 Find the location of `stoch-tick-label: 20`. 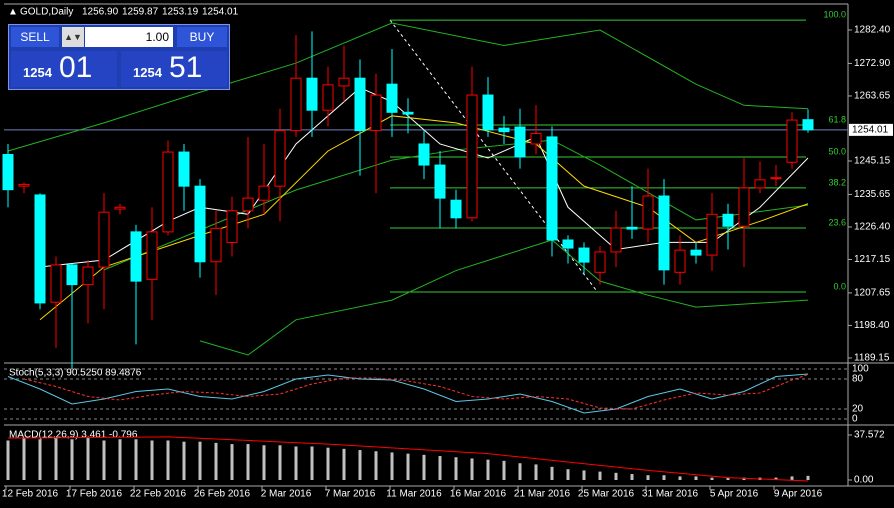

stoch-tick-label: 20 is located at coordinates (858, 409).